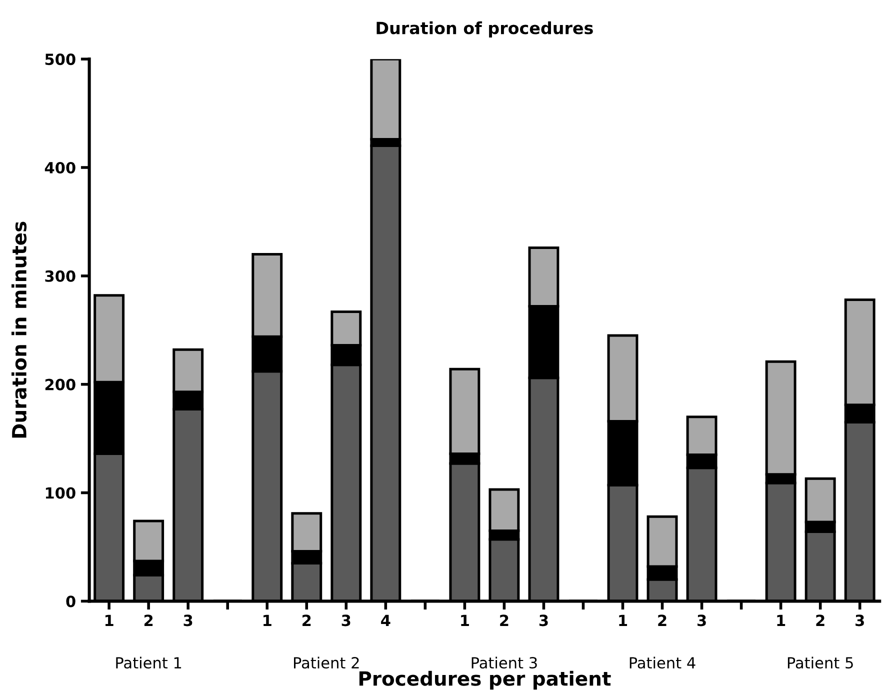 Image resolution: width=893 pixels, height=695 pixels. I want to click on x-axis-title: Procedures per patient, so click(485, 680).